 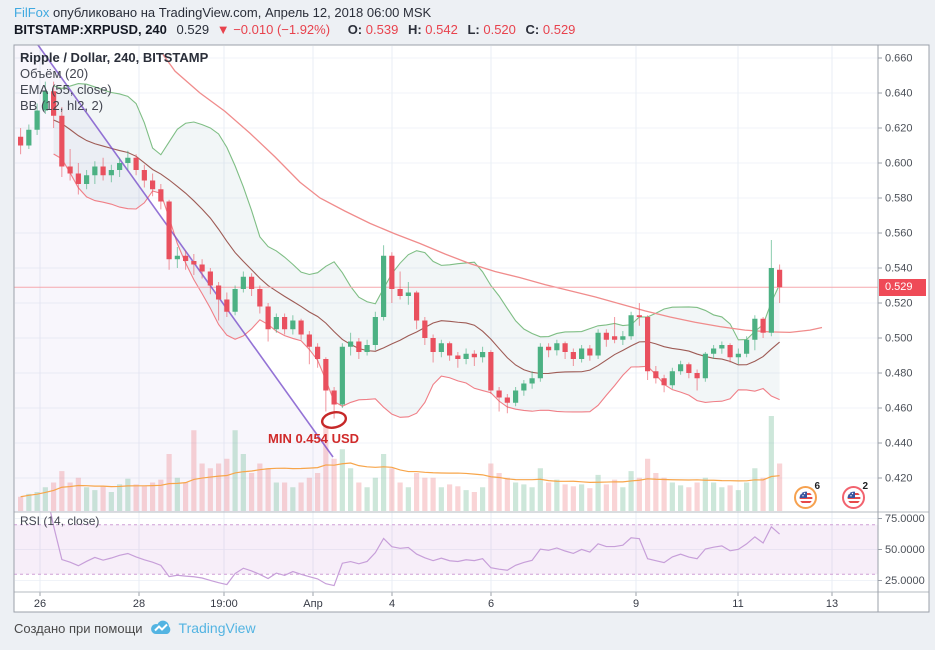 What do you see at coordinates (532, 29) in the screenshot?
I see `close-label: C:` at bounding box center [532, 29].